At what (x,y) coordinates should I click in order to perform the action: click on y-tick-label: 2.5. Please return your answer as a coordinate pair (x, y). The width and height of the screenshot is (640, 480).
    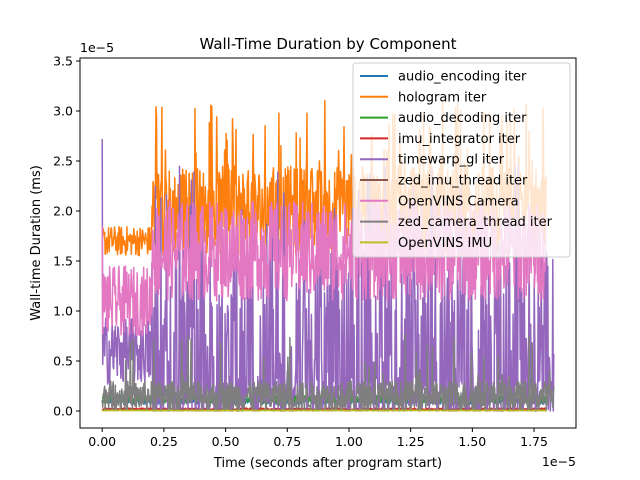
    Looking at the image, I should click on (63, 161).